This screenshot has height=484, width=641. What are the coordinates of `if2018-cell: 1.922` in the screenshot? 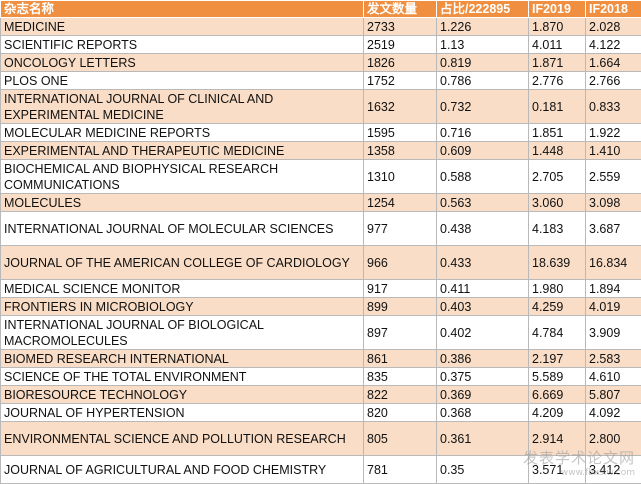 It's located at (613, 133).